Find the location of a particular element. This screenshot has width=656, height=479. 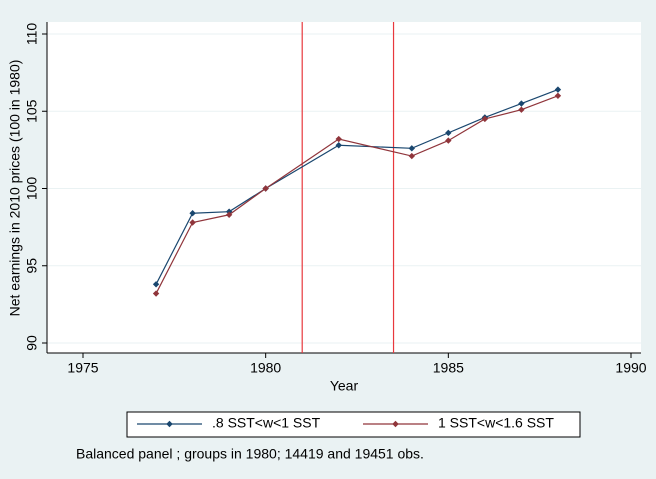

y-tick-label: 90 is located at coordinates (32, 343).